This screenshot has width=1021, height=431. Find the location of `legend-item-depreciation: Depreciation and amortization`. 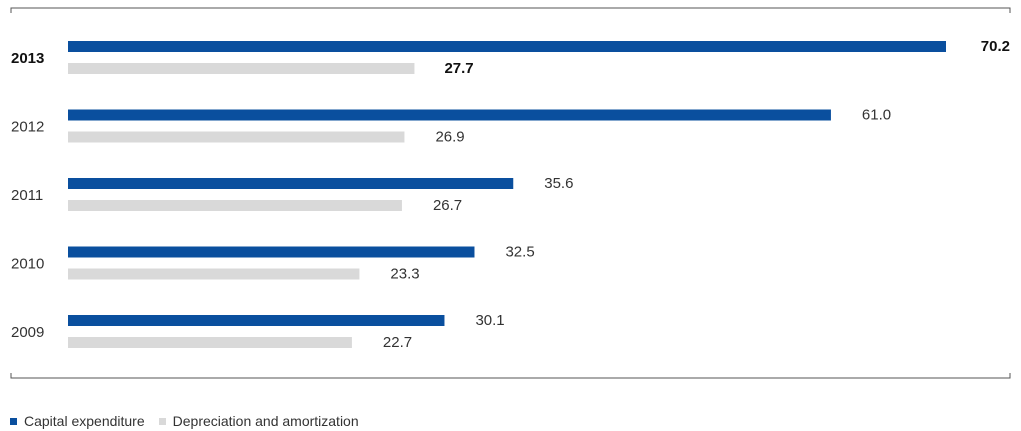

legend-item-depreciation: Depreciation and amortization is located at coordinates (259, 421).